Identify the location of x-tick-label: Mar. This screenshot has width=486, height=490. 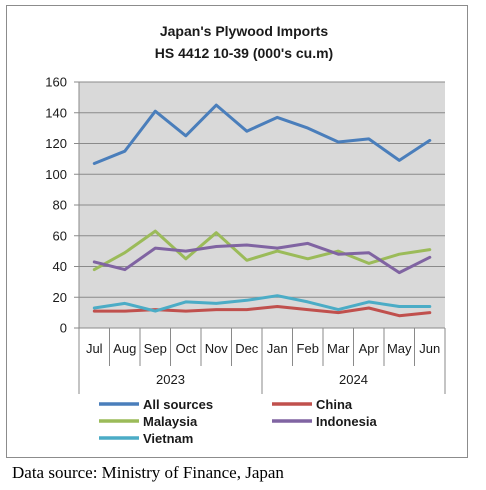
(338, 348).